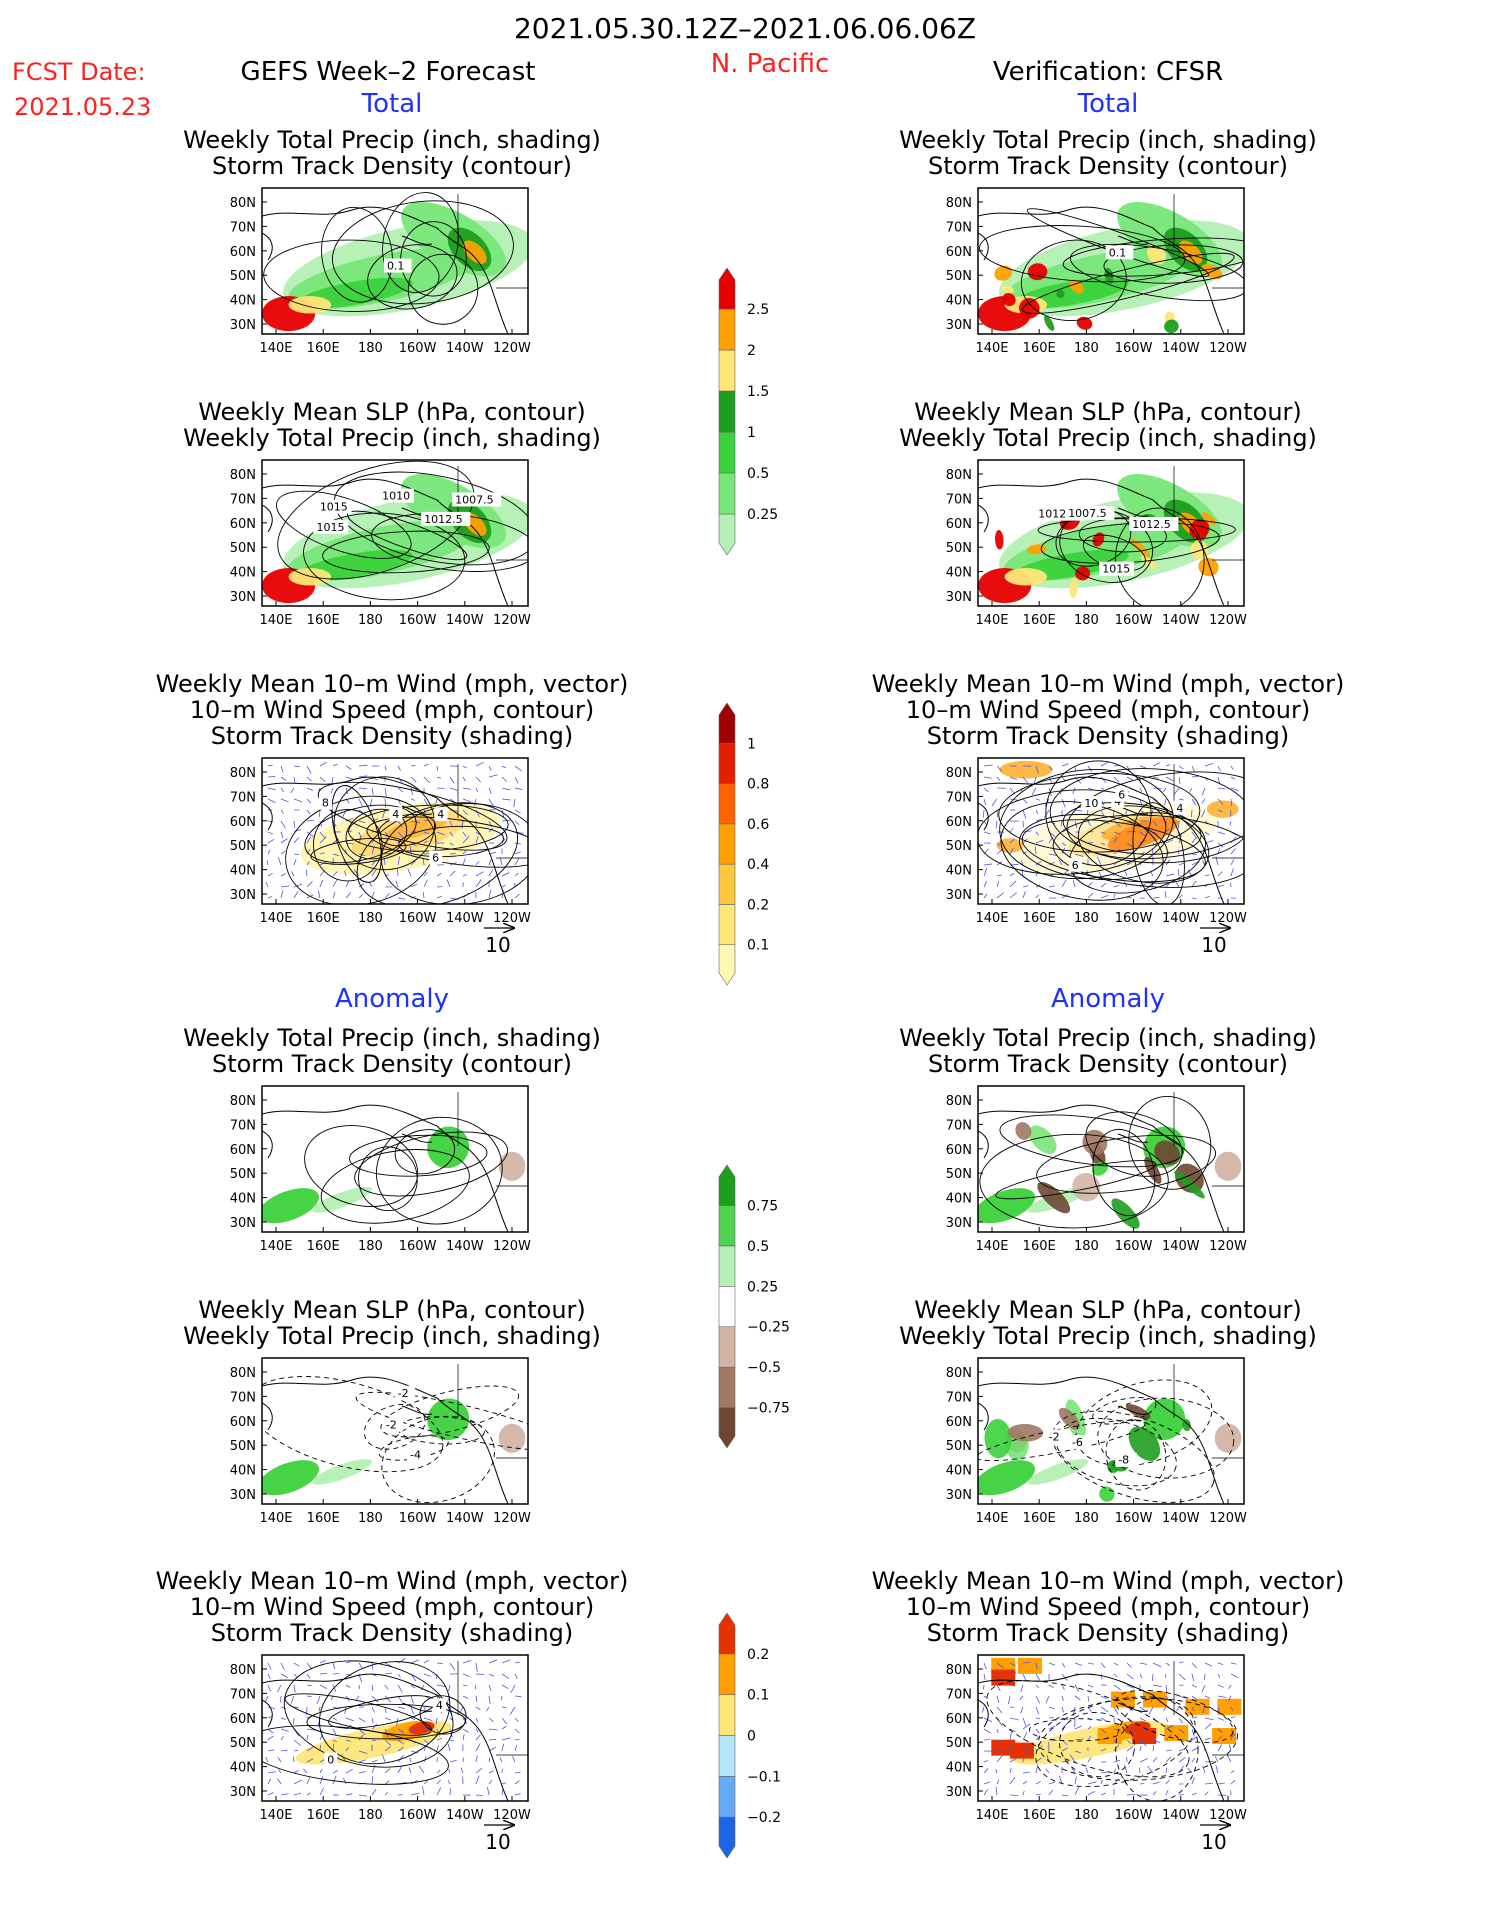  I want to click on fcst-date-label: FCST Date:, so click(79, 72).